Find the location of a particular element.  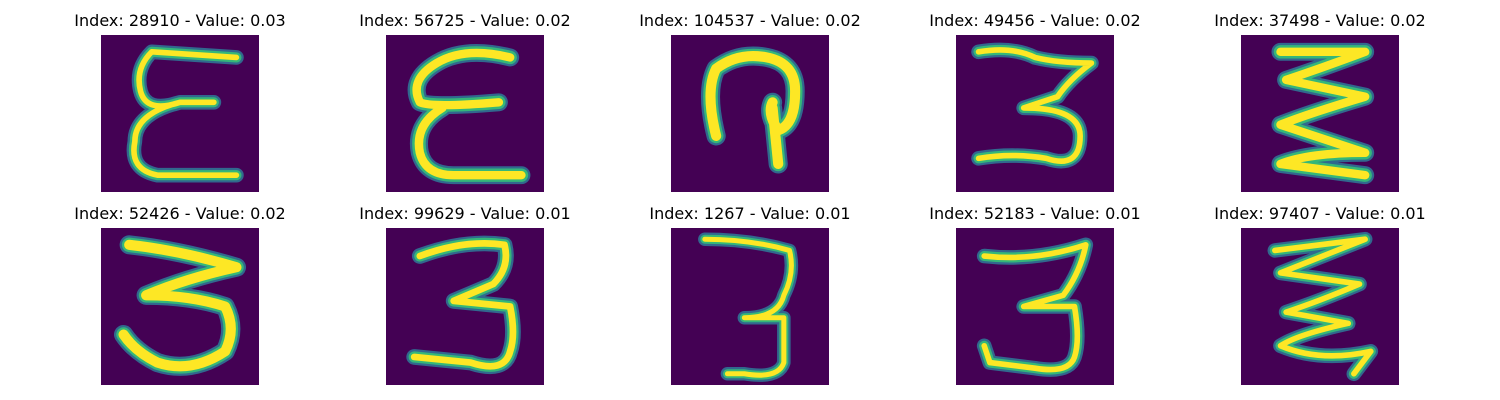

digit-panel: Index: 52426 - Value: 0.02 is located at coordinates (180, 289).